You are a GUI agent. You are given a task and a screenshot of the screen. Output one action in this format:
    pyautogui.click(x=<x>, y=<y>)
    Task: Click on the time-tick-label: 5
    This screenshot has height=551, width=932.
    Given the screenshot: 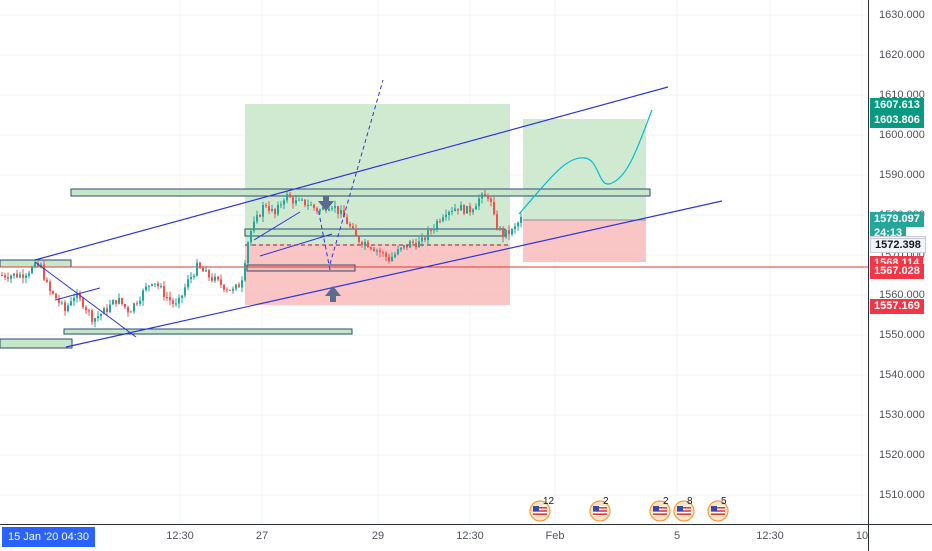 What is the action you would take?
    pyautogui.click(x=677, y=536)
    